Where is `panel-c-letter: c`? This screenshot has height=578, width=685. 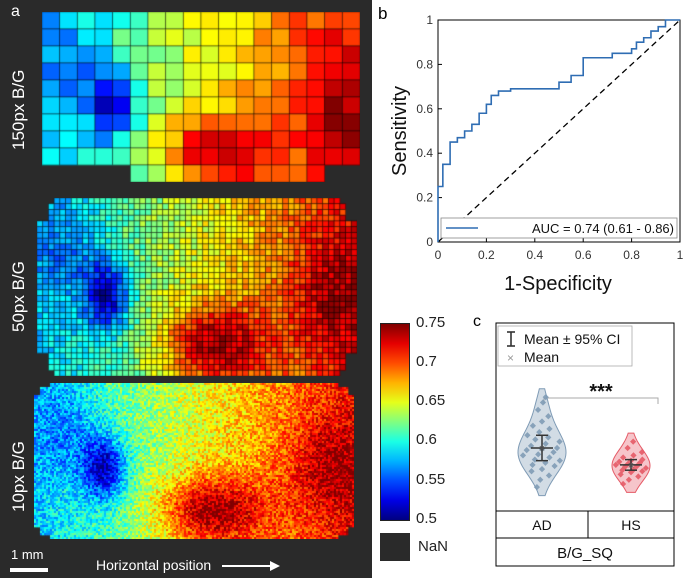 panel-c-letter: c is located at coordinates (477, 321).